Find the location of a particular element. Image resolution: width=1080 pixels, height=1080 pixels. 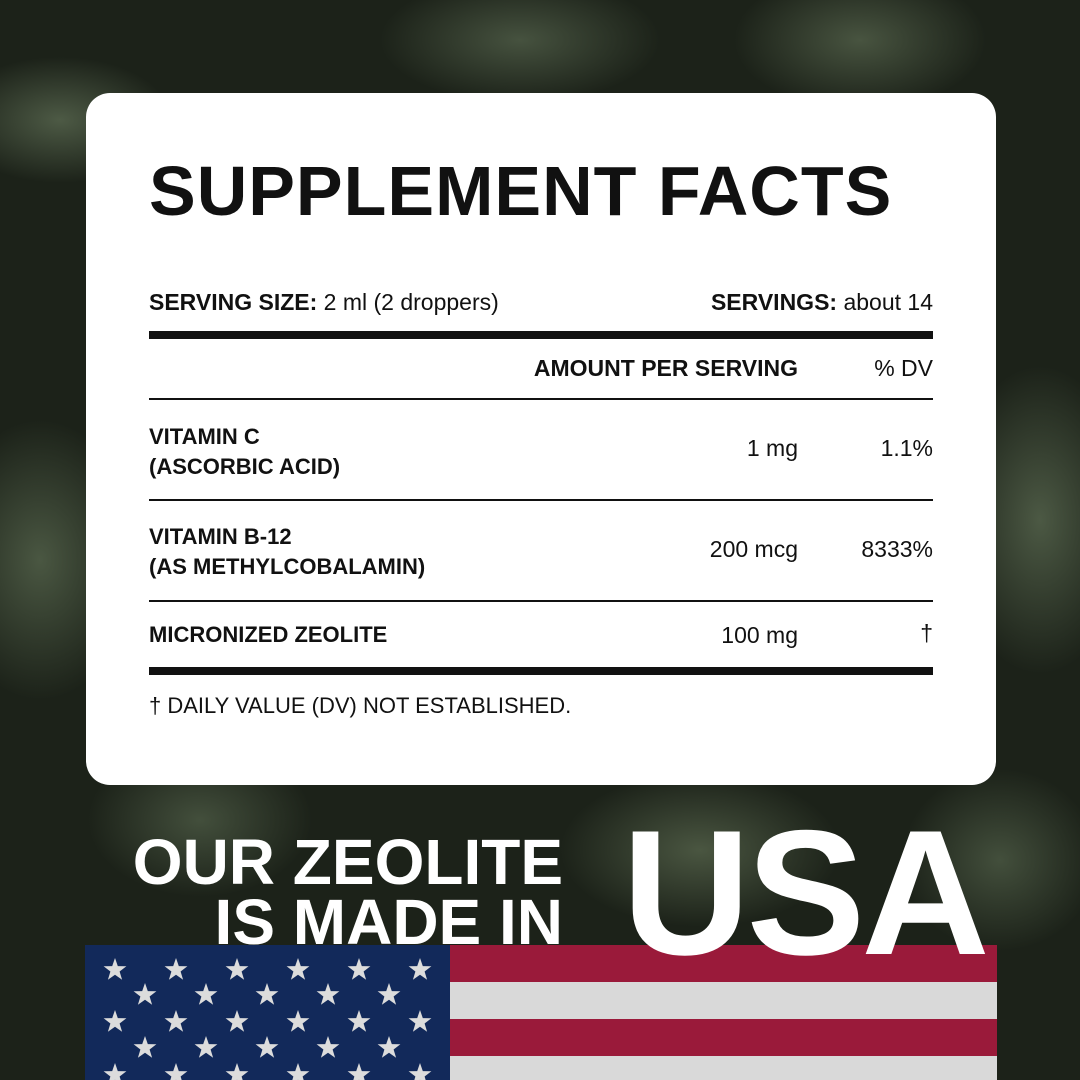

dv: † is located at coordinates (926, 633).